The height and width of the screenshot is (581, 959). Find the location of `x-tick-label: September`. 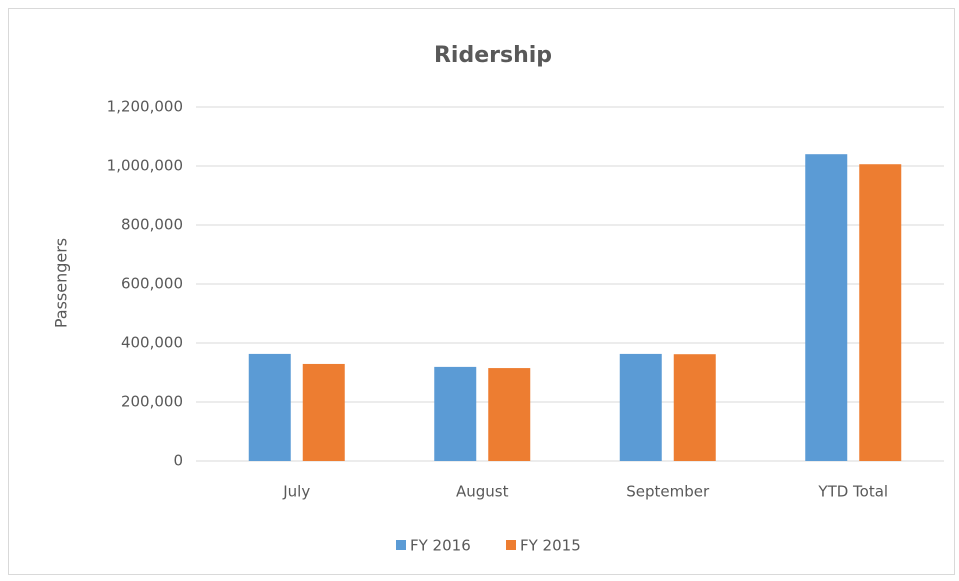

x-tick-label: September is located at coordinates (668, 492).